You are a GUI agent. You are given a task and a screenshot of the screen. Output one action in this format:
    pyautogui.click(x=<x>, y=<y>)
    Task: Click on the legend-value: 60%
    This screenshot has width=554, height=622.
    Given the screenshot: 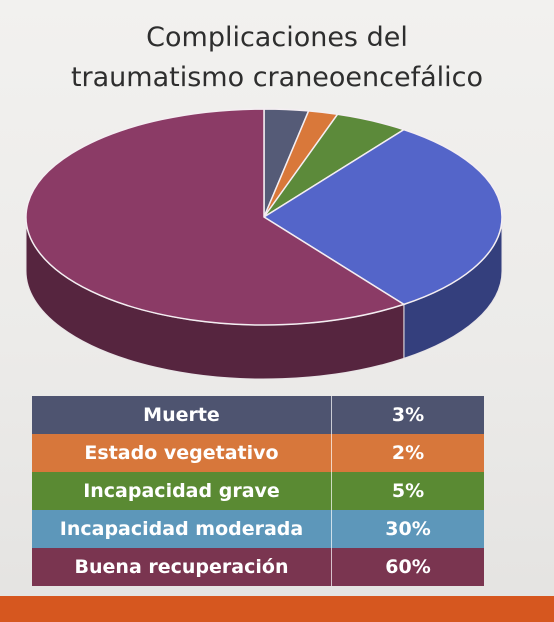 What is the action you would take?
    pyautogui.click(x=408, y=567)
    